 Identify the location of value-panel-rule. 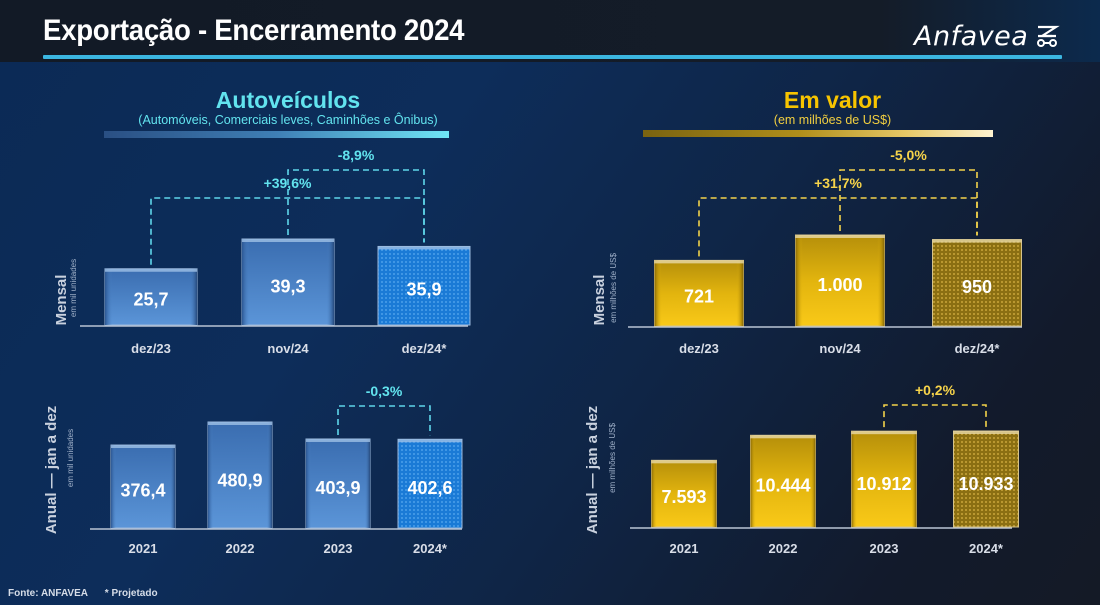
(818, 133).